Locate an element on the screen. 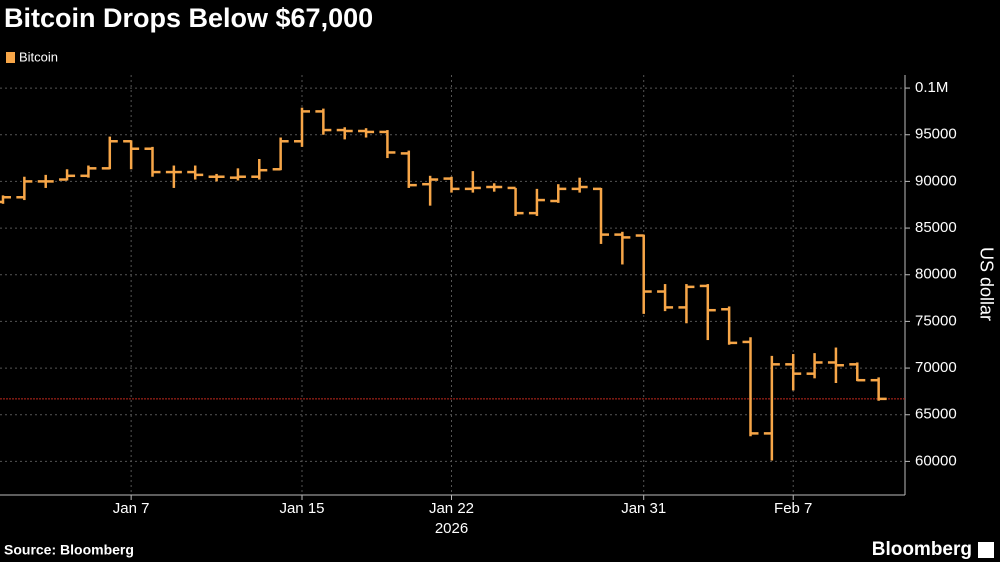  x-tick-label: Jan 7 is located at coordinates (131, 508).